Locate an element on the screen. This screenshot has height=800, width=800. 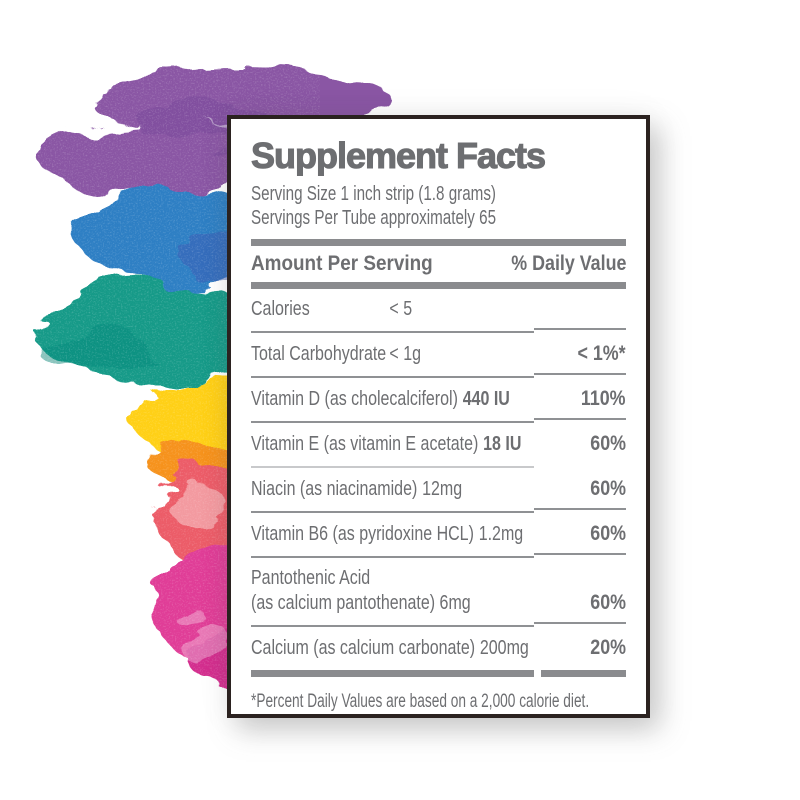
nutrient-amount: 18 IU is located at coordinates (502, 444).